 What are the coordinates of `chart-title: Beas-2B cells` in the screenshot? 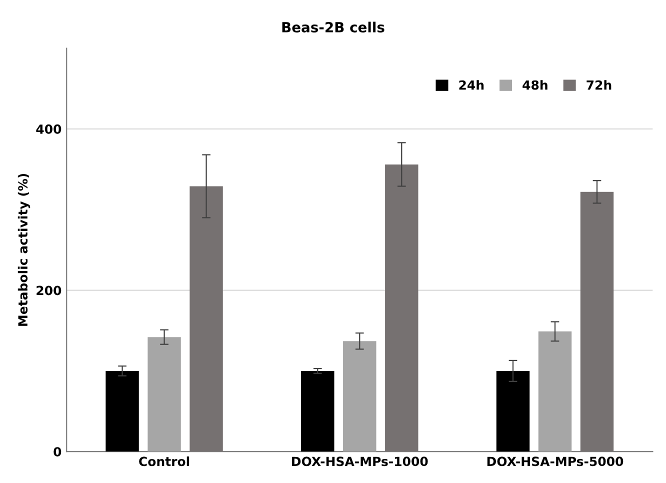 It's located at (333, 27).